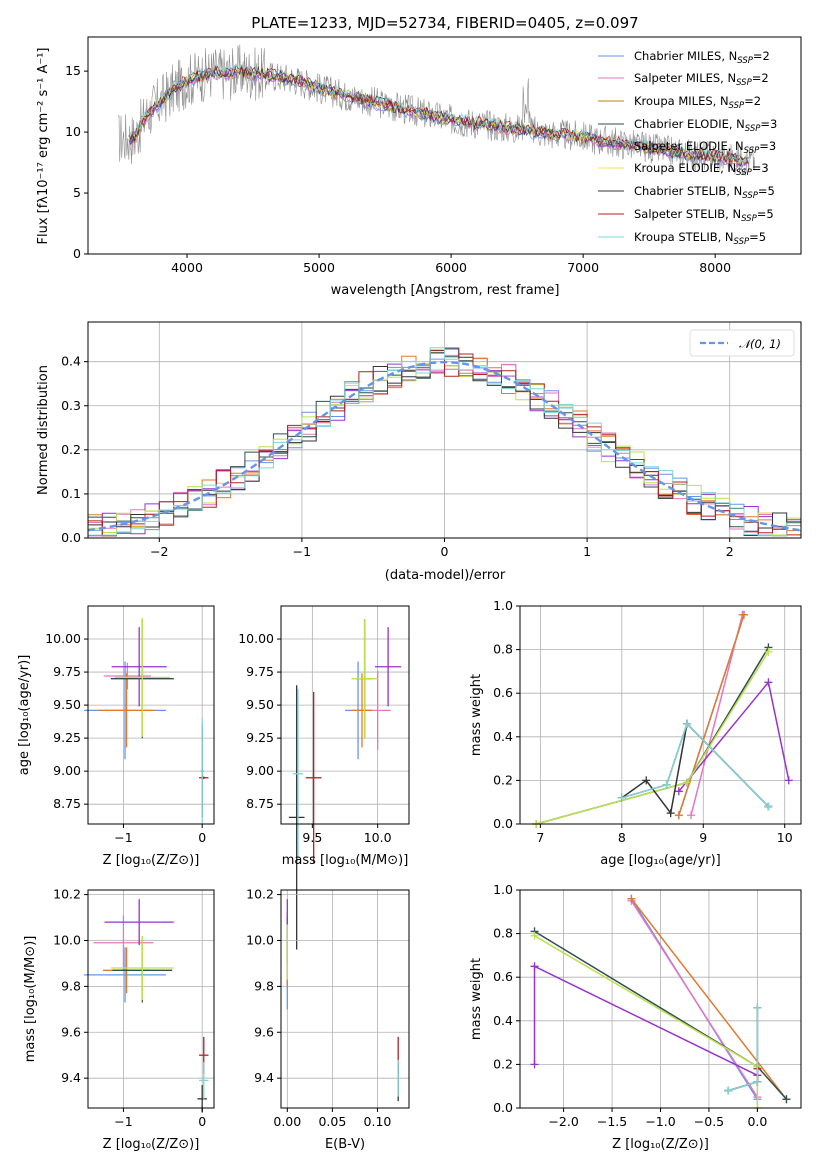 Image resolution: width=819 pixels, height=1174 pixels. I want to click on legend-entry-kroupa-miles: Kroupa MILES, NSSP=2, so click(679, 102).